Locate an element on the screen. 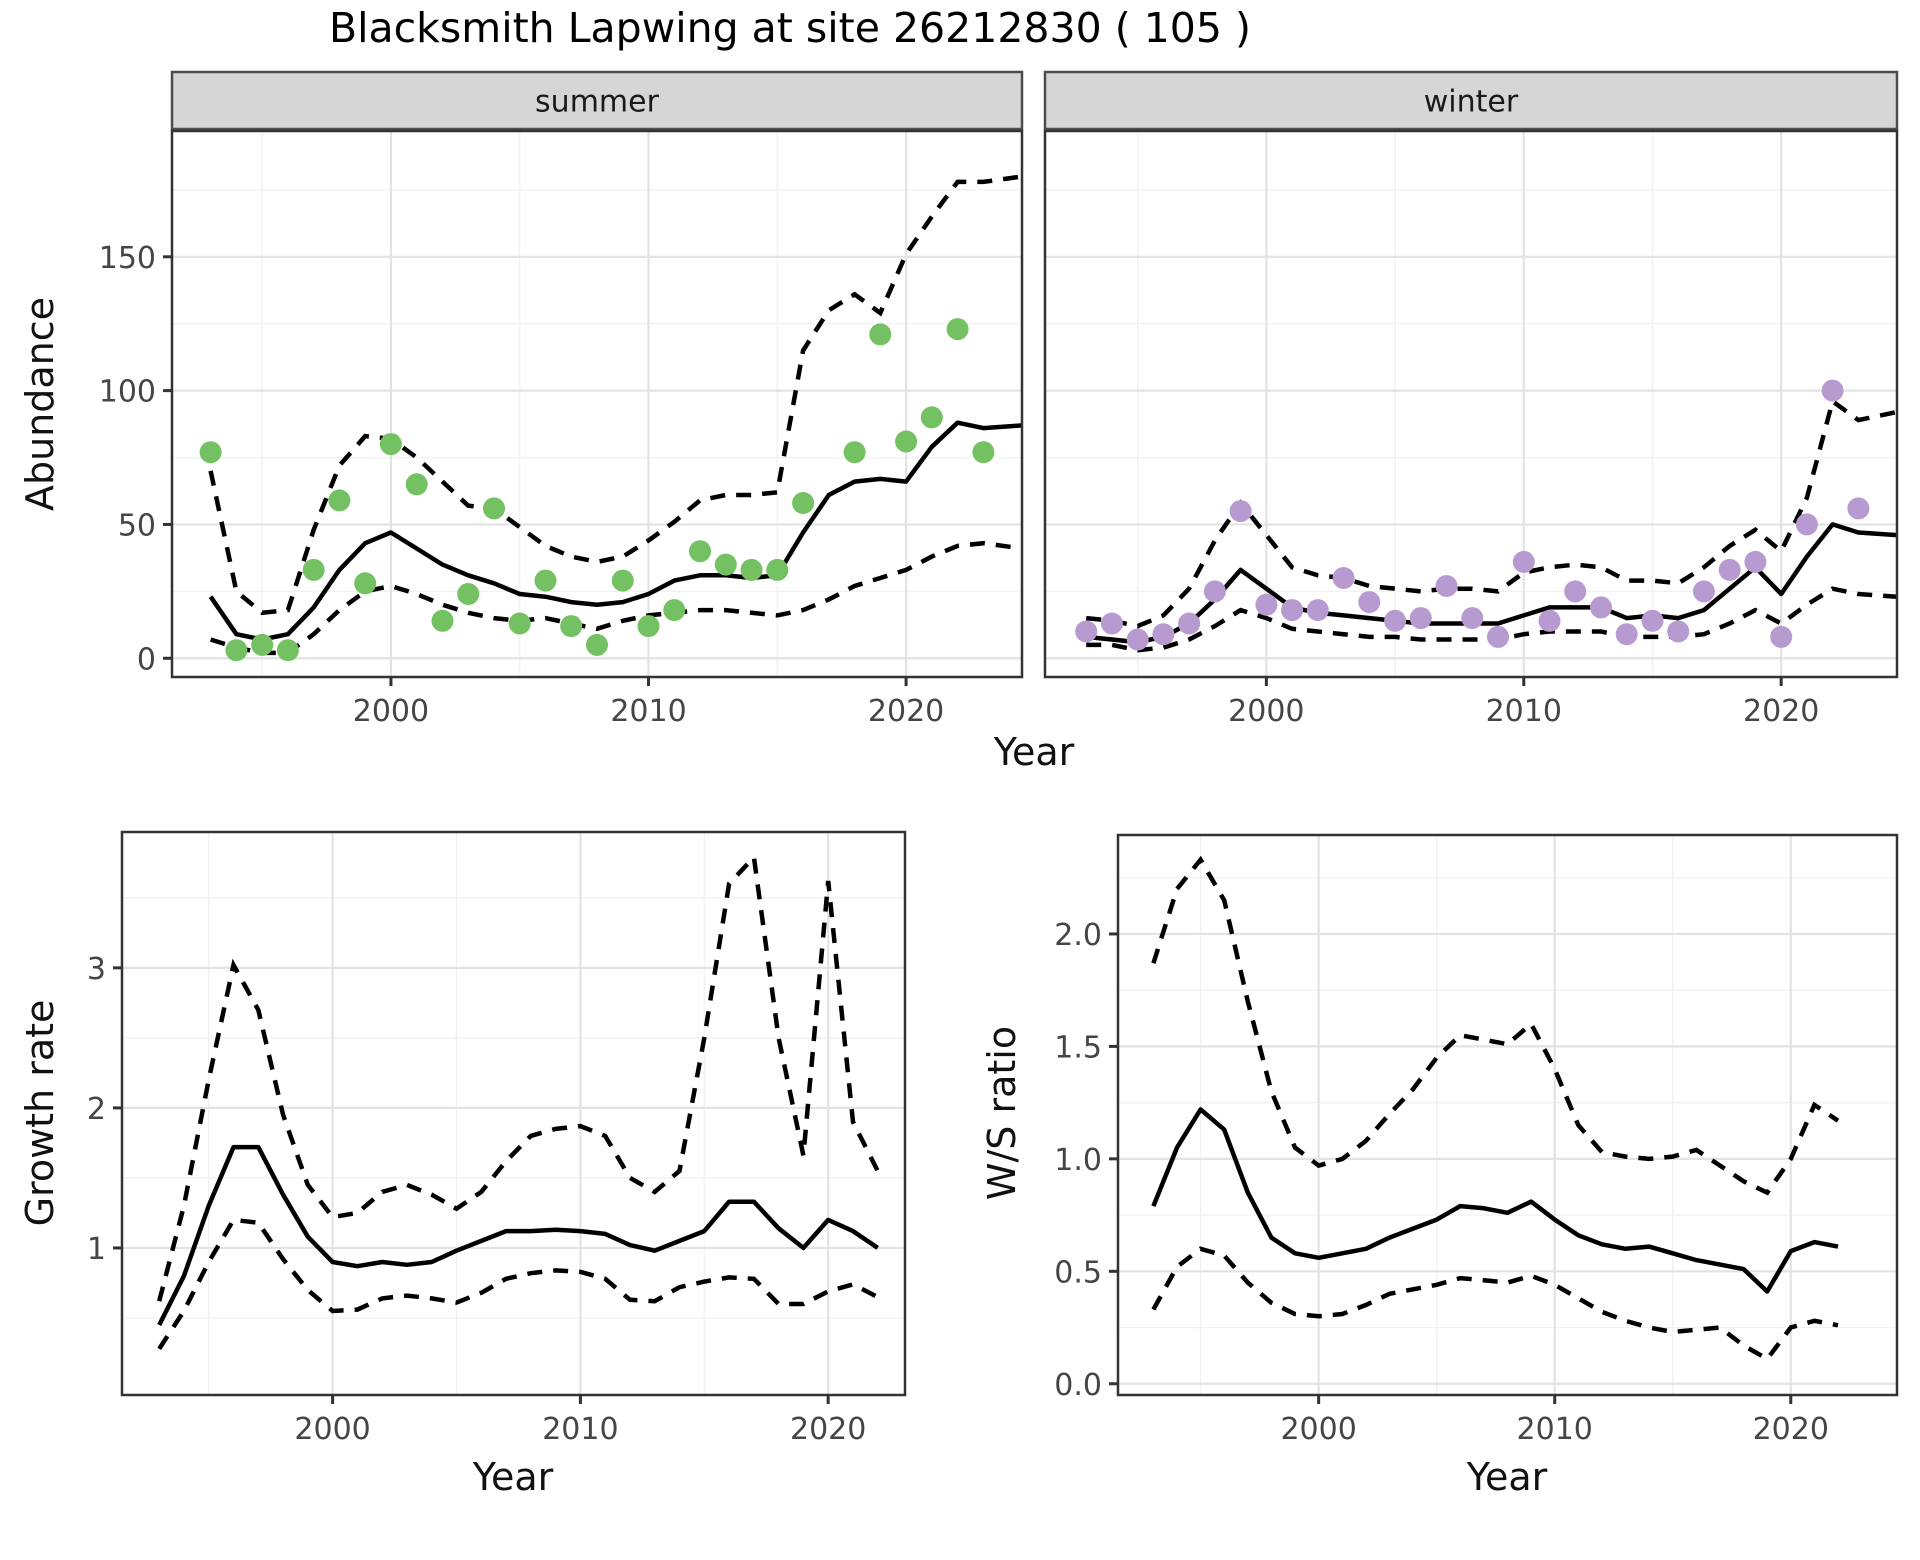 The image size is (1920, 1560). facet-label: winter is located at coordinates (1471, 102).